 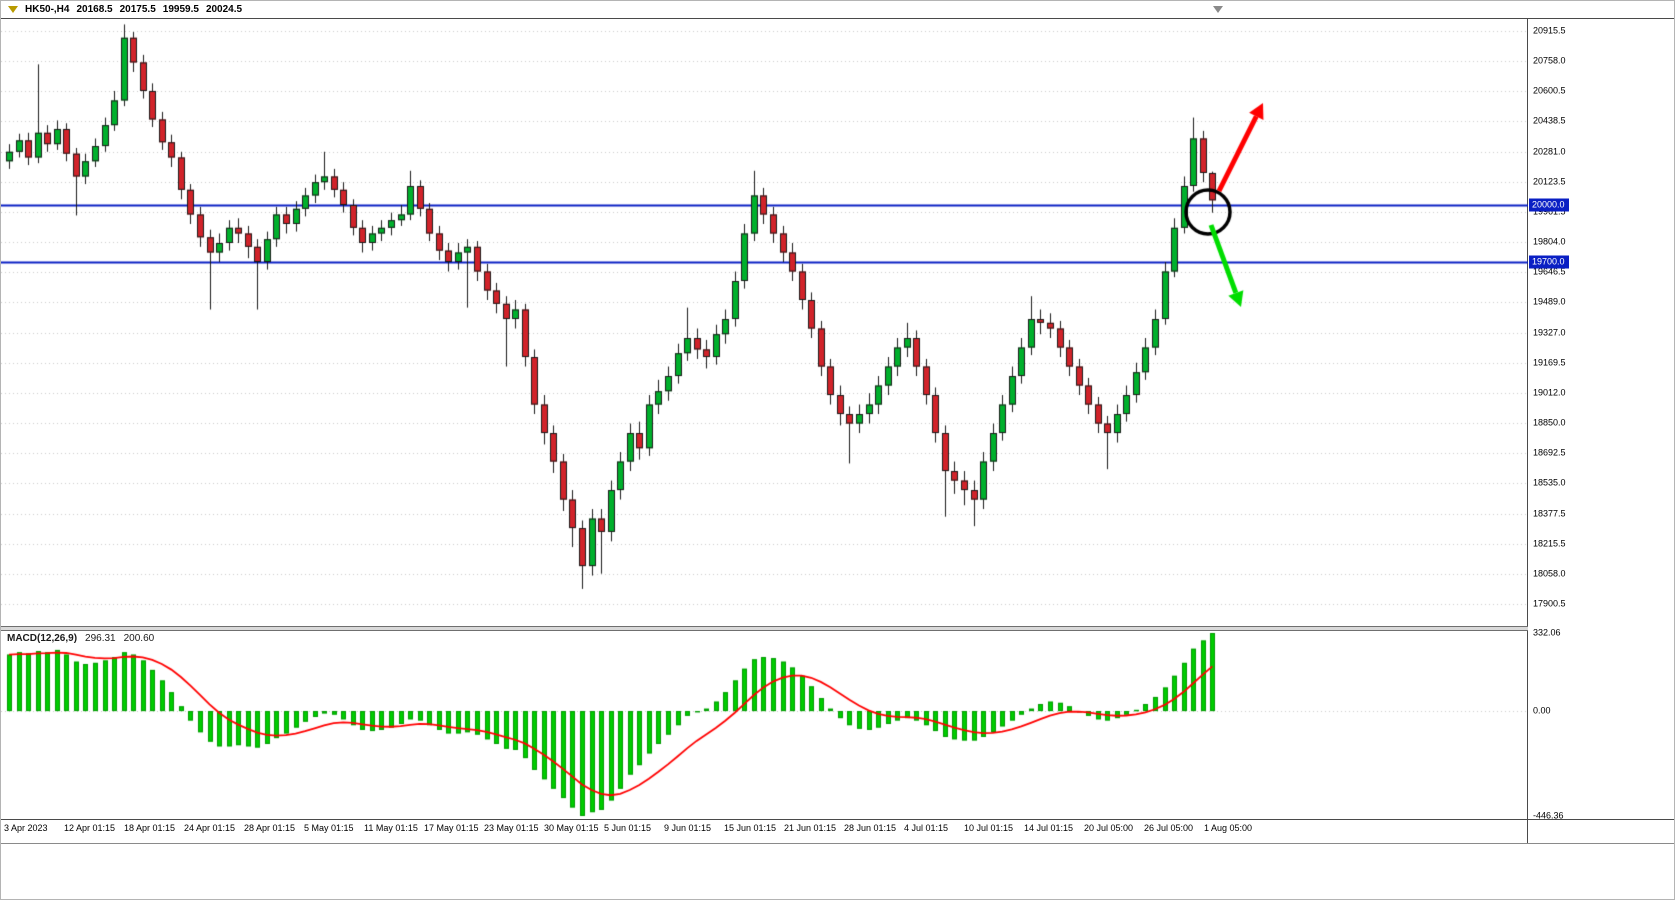 I want to click on date-tick-label: 11 May 01:15, so click(x=391, y=828).